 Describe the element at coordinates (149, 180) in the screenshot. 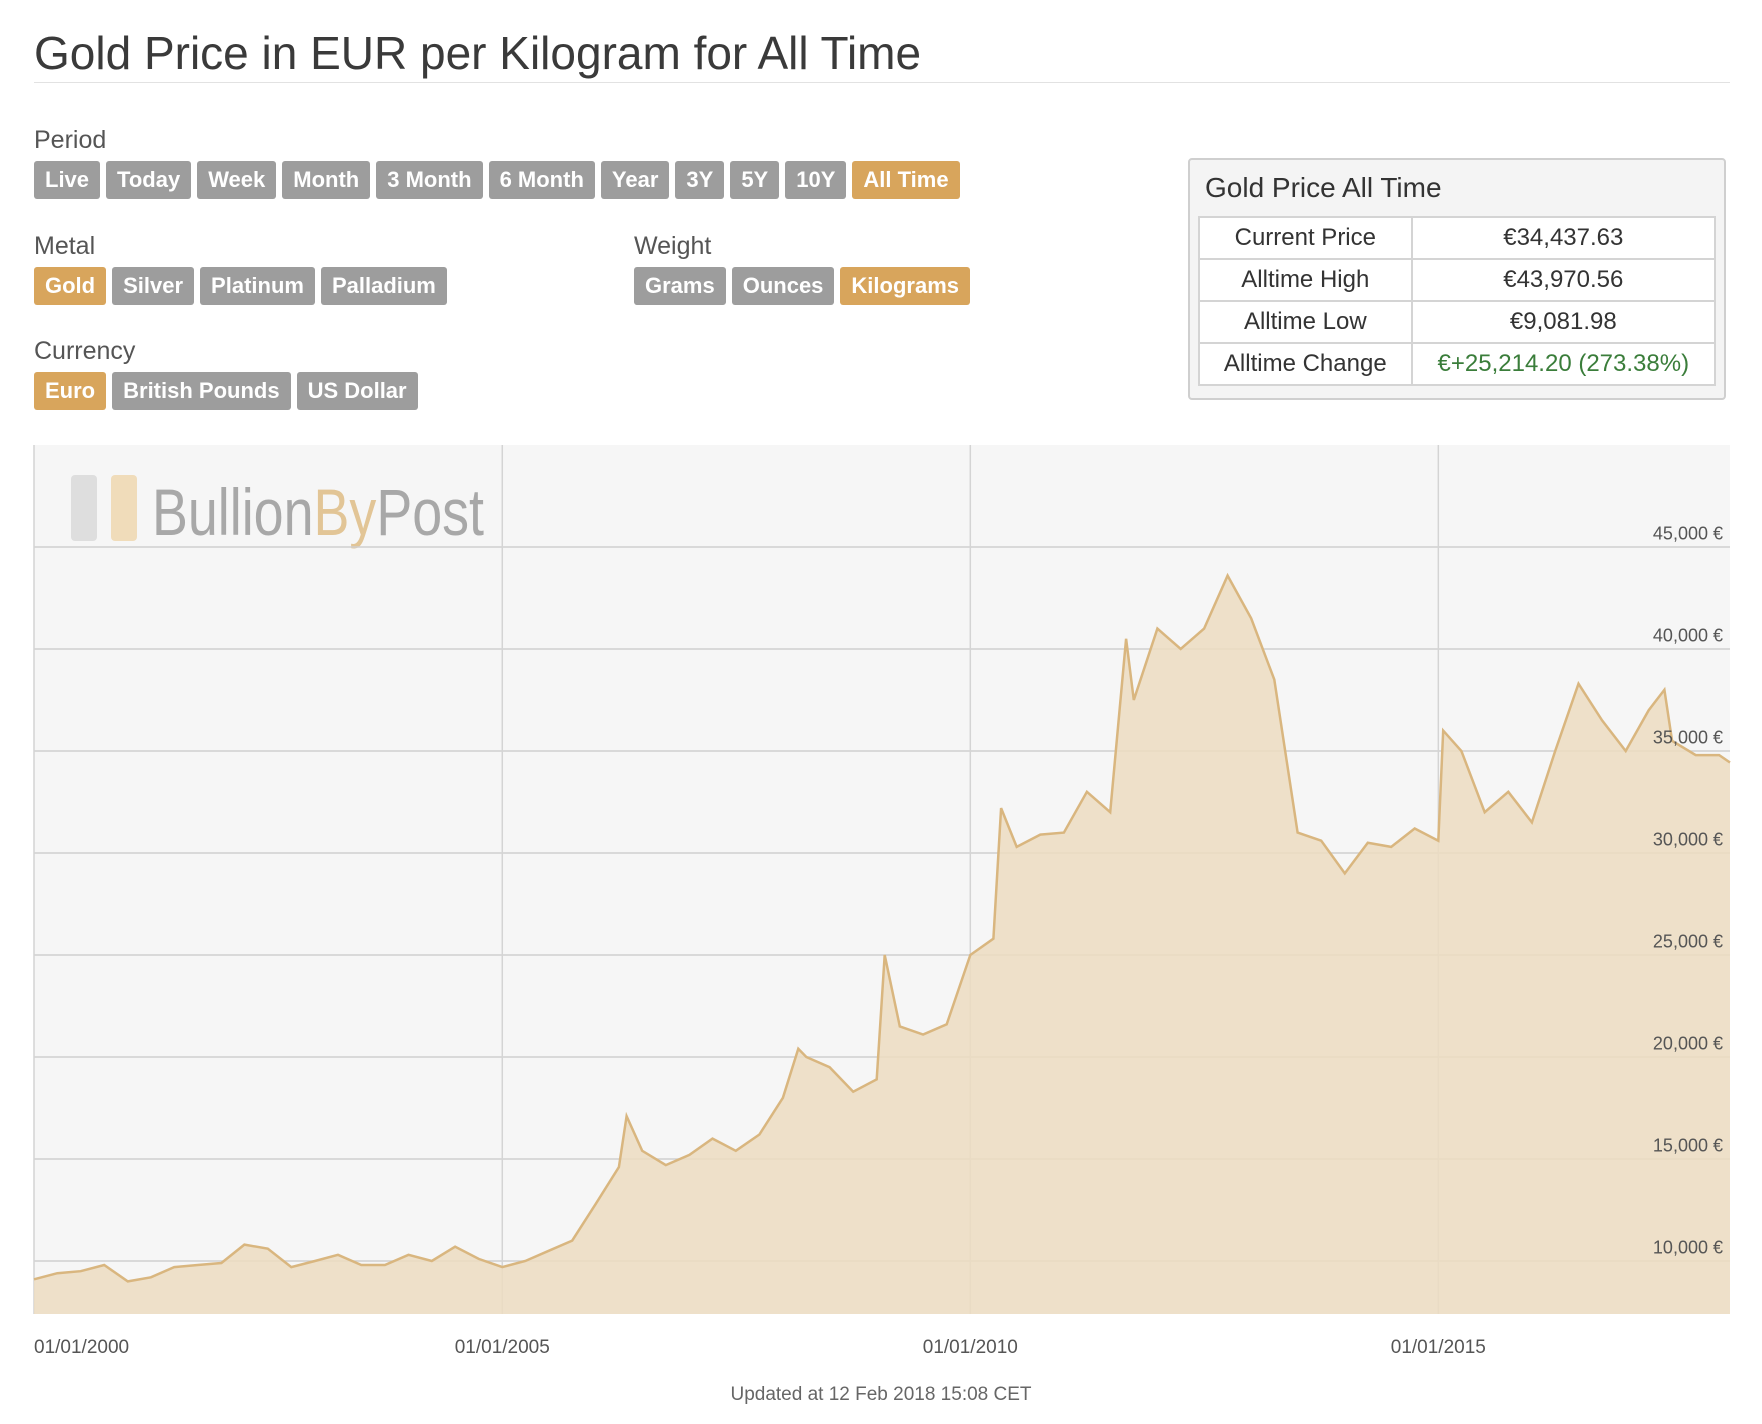

I see `option-button: Today` at that location.